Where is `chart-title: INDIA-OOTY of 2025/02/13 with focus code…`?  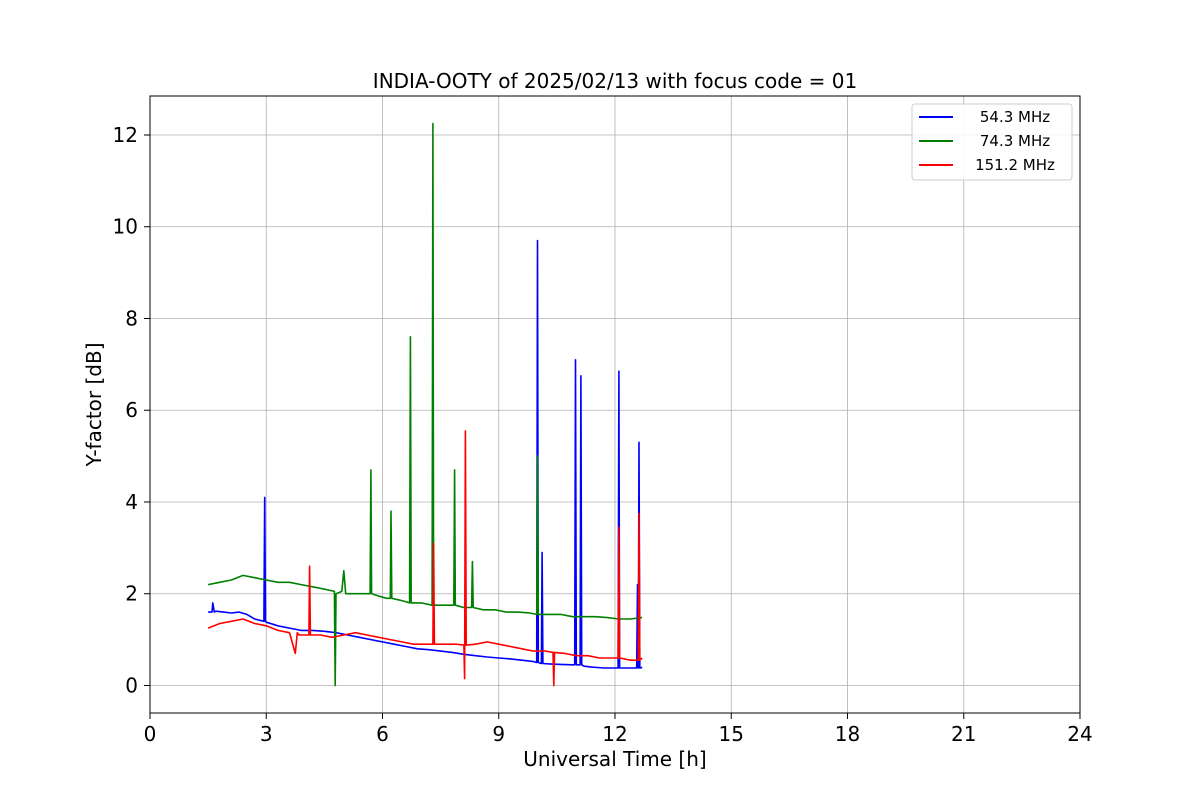 chart-title: INDIA-OOTY of 2025/02/13 with focus code… is located at coordinates (615, 81).